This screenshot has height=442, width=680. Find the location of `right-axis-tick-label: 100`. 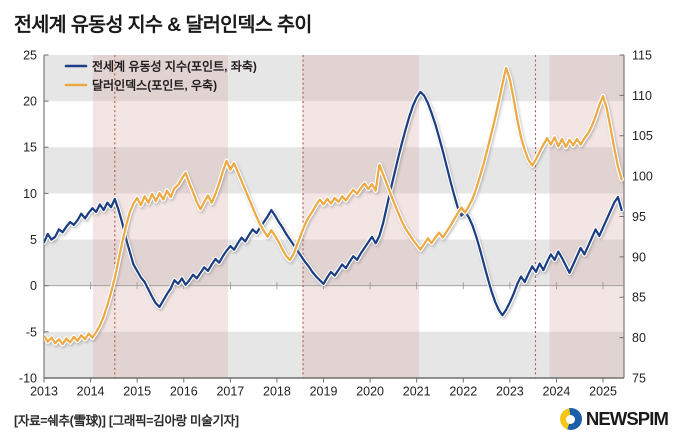

right-axis-tick-label: 100 is located at coordinates (642, 177).